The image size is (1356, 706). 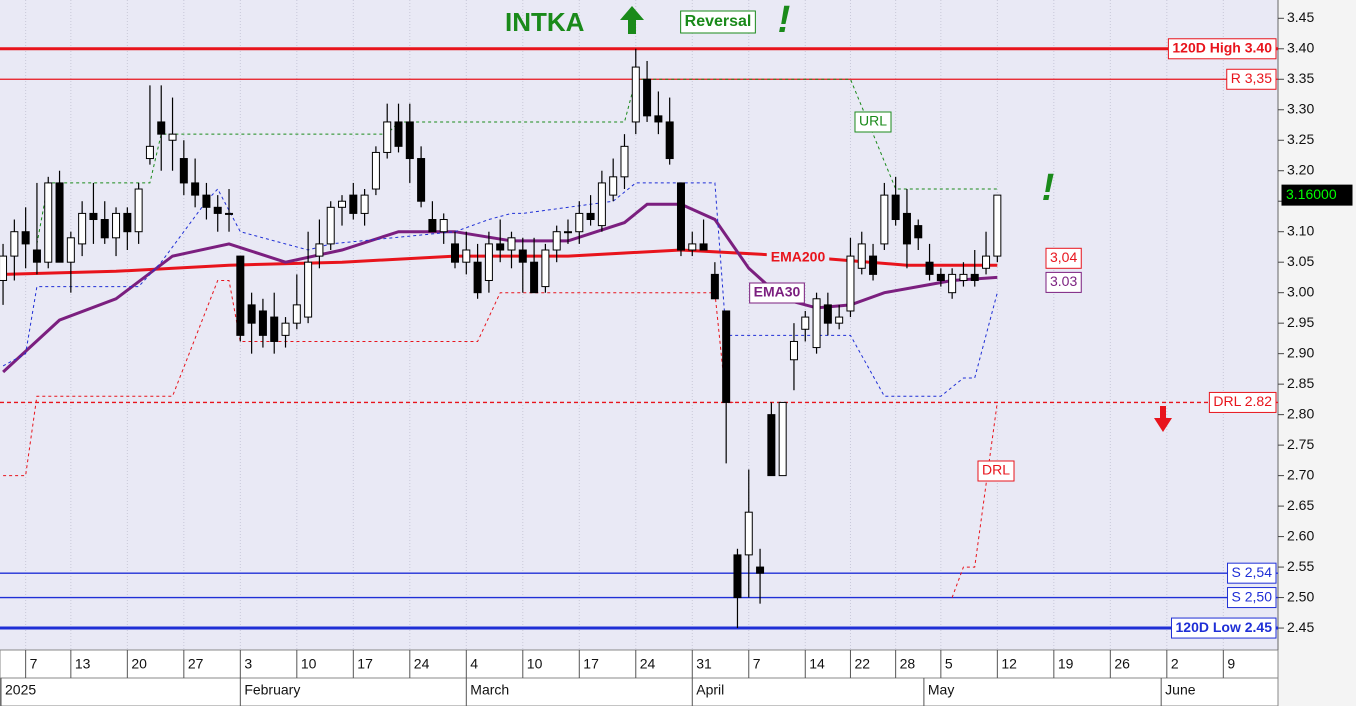 What do you see at coordinates (83, 664) in the screenshot?
I see `x-tick-label: 13` at bounding box center [83, 664].